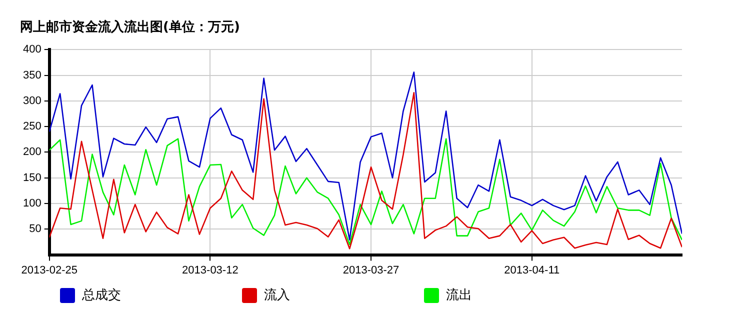  Describe the element at coordinates (210, 270) in the screenshot. I see `x-tick-label: 2013-03-12` at that location.